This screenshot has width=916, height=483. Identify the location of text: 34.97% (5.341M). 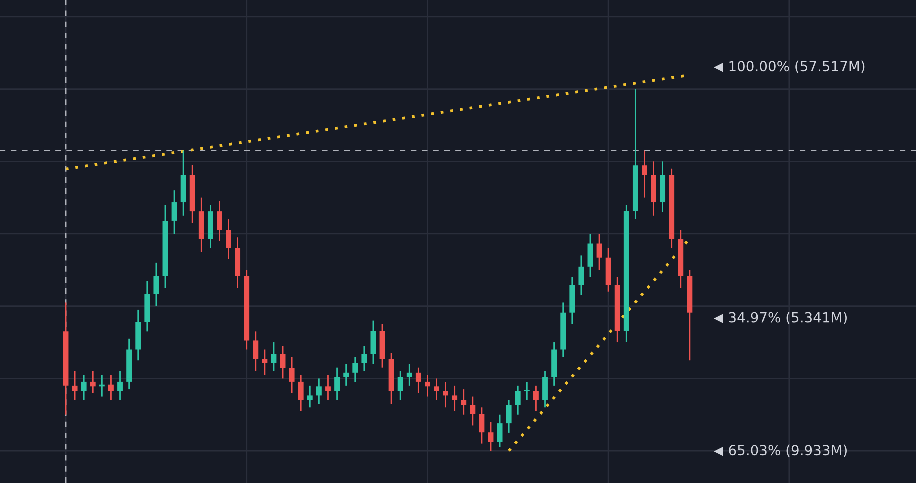
(788, 318).